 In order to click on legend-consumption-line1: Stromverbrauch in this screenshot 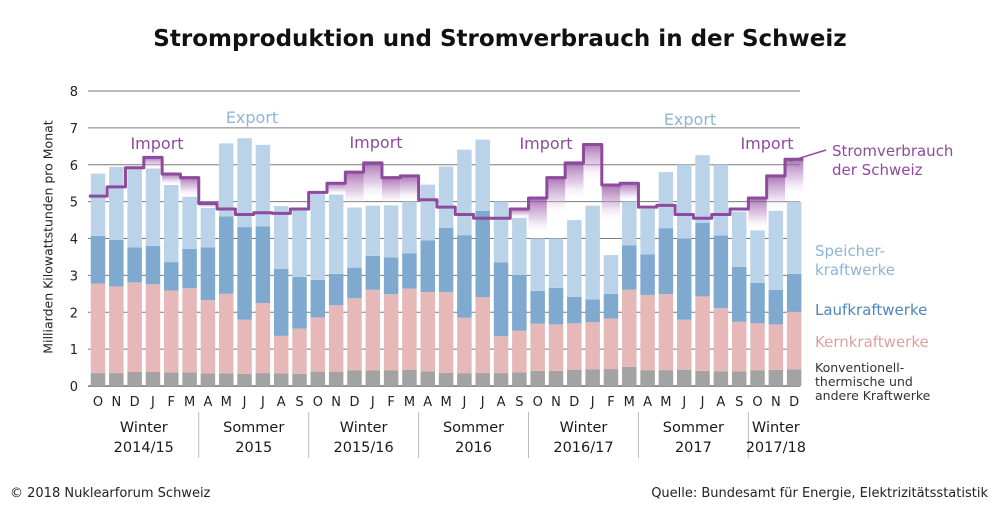, I will do `click(893, 151)`.